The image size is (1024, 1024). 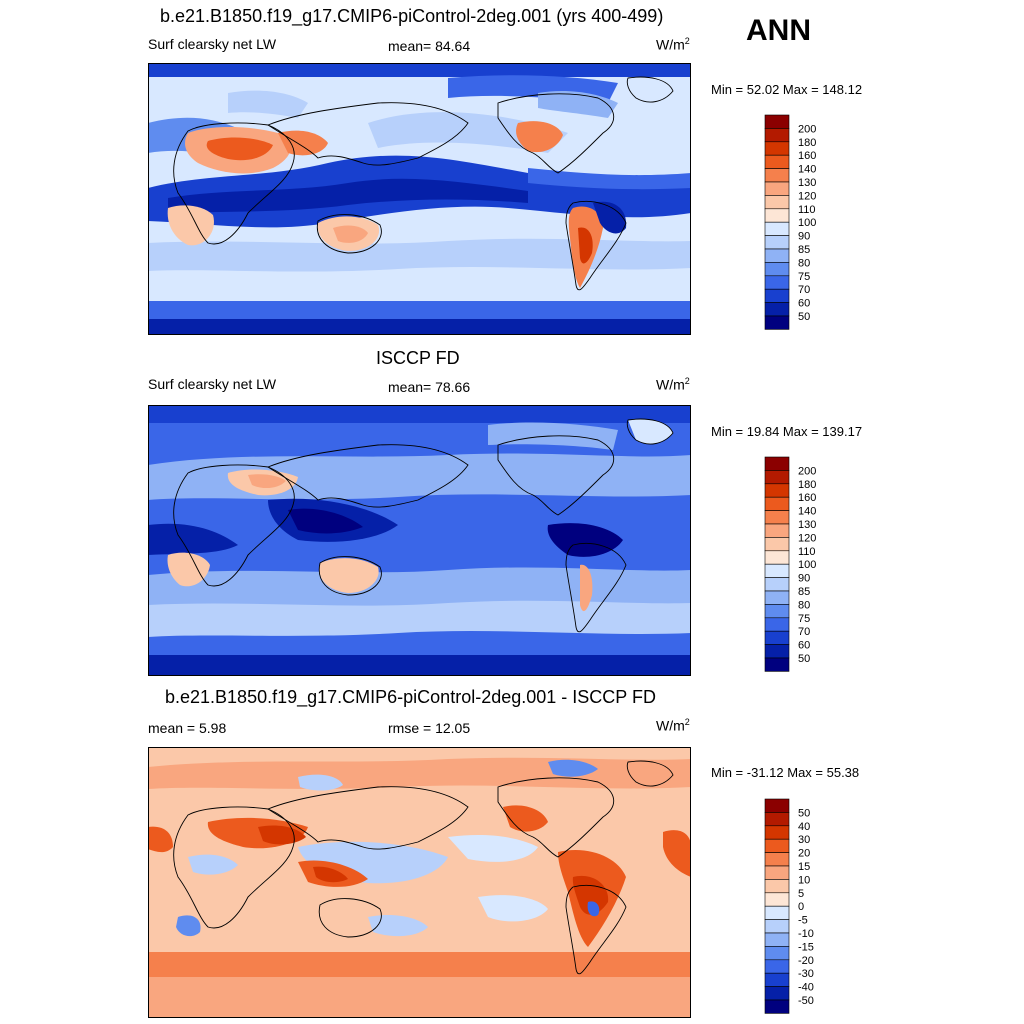 I want to click on colorbar-level-label: 100, so click(x=807, y=223).